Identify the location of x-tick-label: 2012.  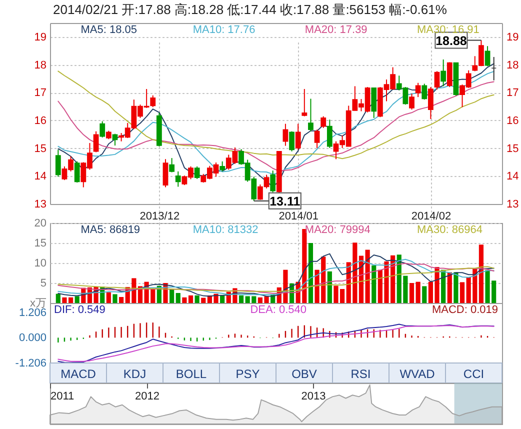
(147, 396).